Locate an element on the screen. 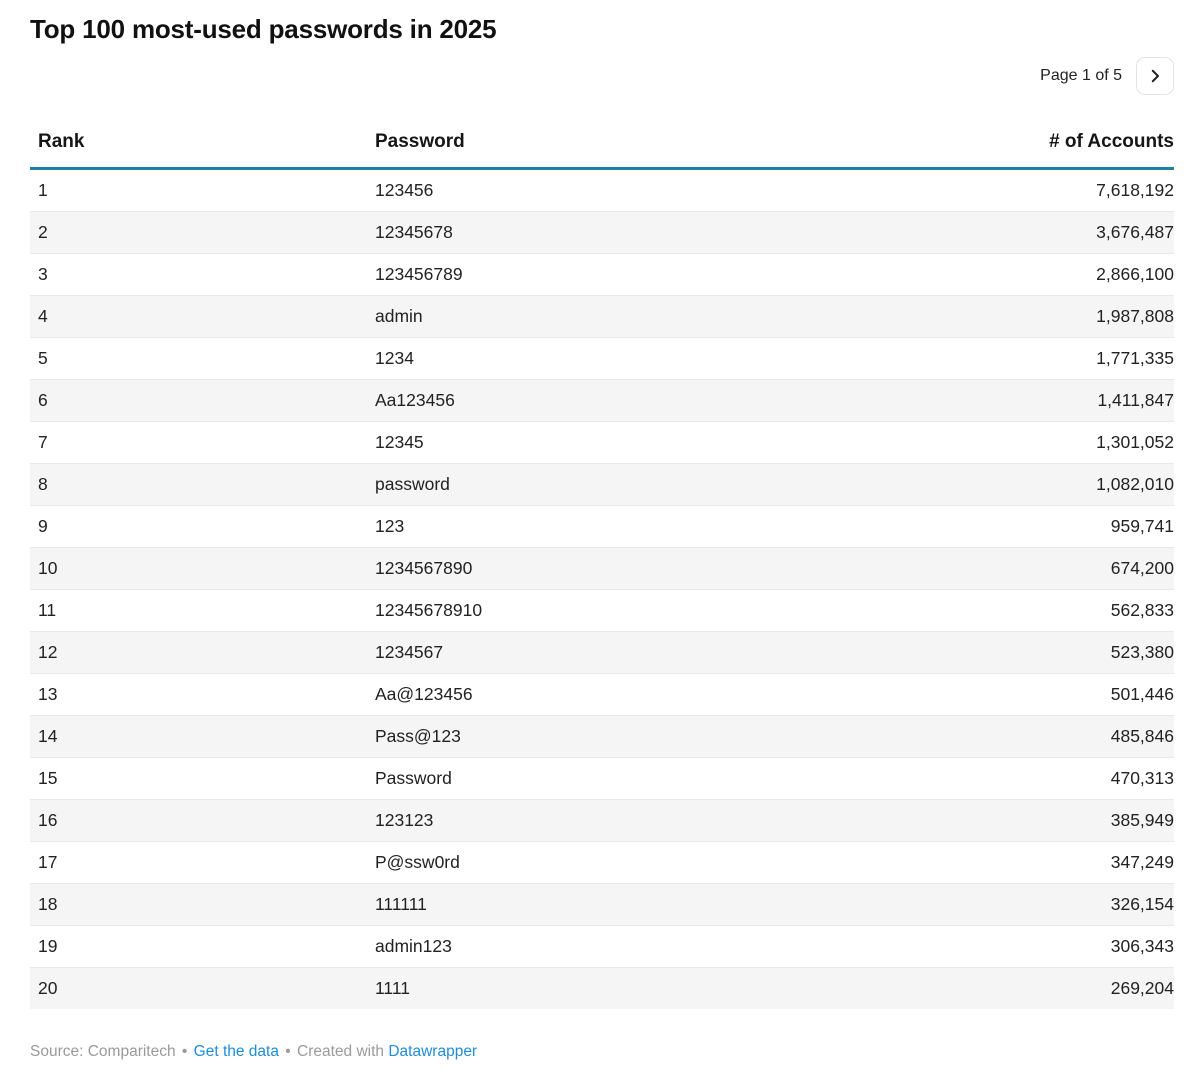  table-row: 5 1234 1,771,335 is located at coordinates (602, 358).